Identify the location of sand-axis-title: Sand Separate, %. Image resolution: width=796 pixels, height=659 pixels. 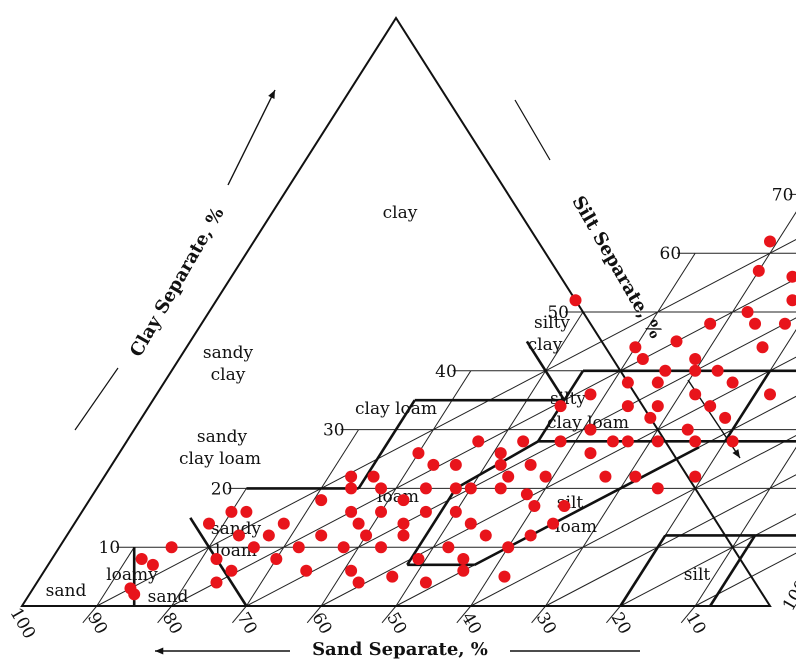
(400, 649).